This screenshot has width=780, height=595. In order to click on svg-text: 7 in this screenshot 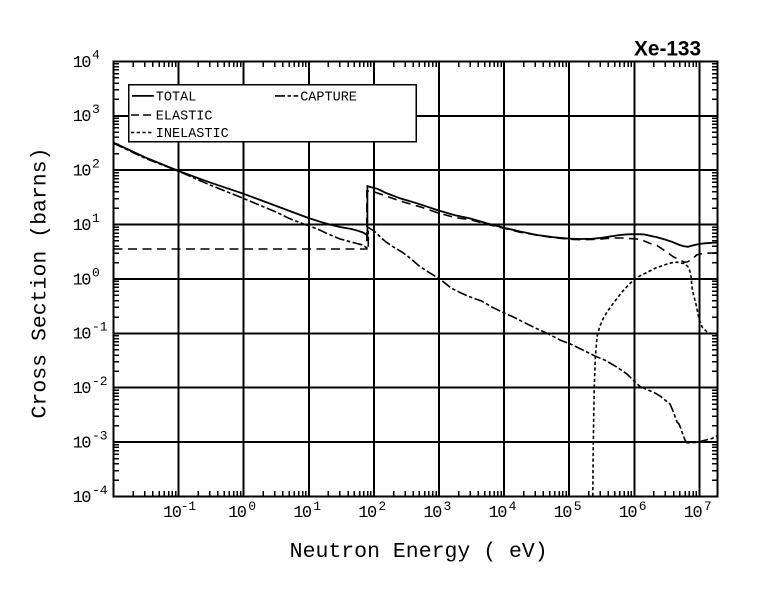, I will do `click(708, 506)`.